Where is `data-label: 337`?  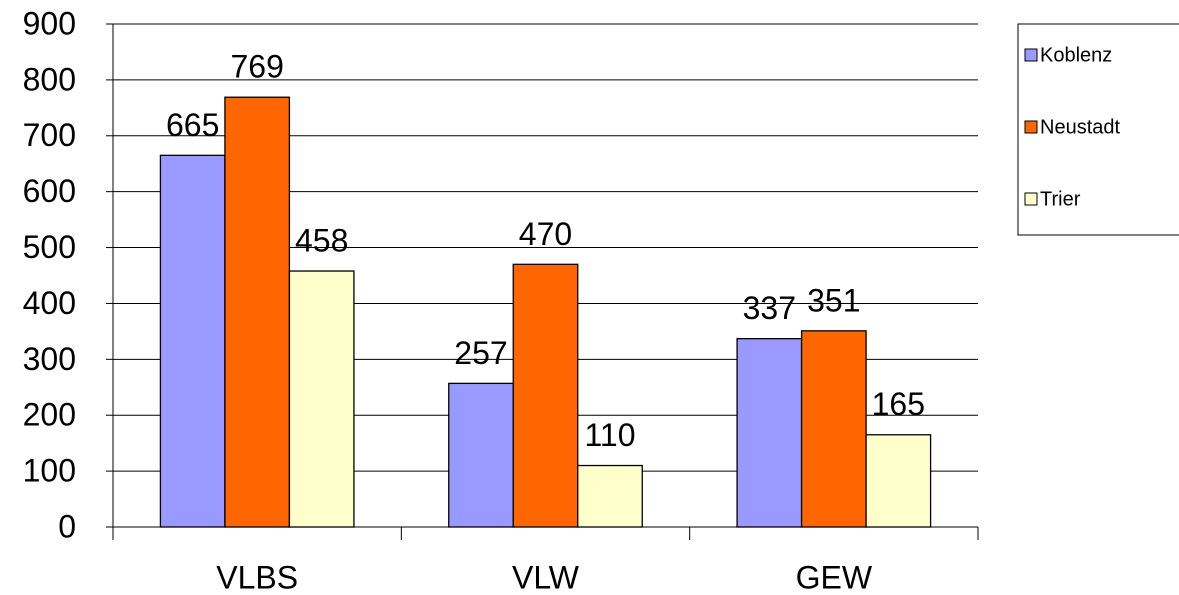
data-label: 337 is located at coordinates (769, 308).